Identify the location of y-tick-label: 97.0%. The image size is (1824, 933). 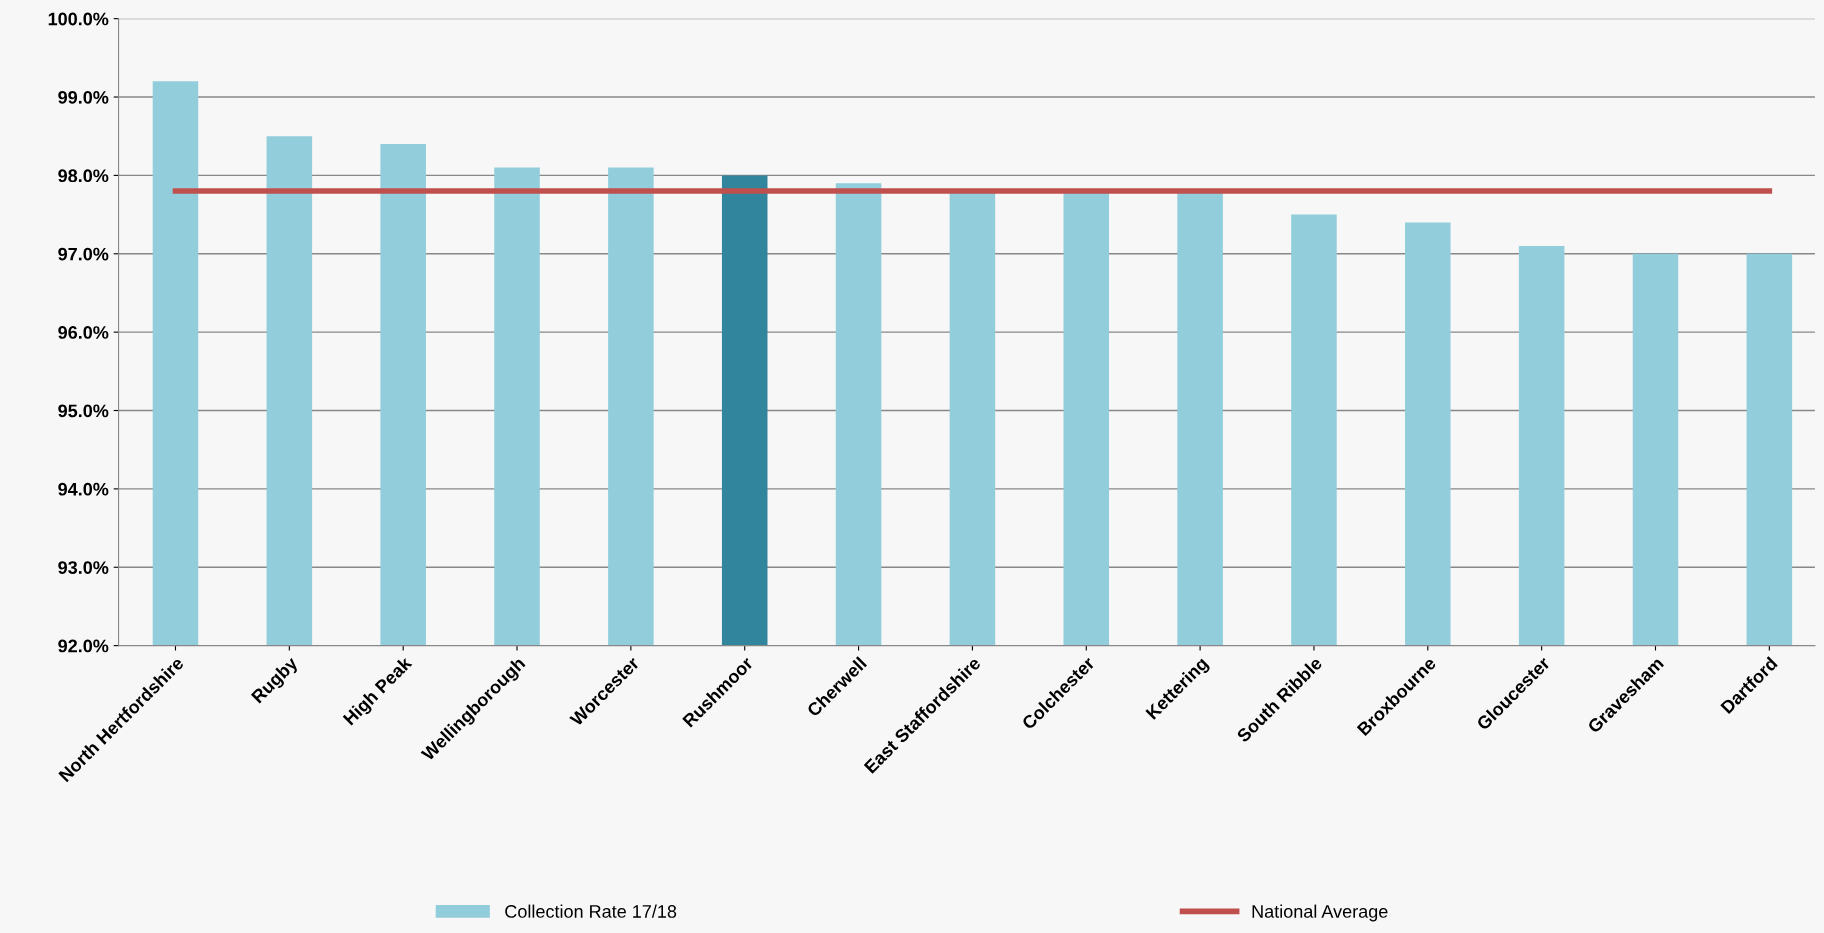
(83, 254).